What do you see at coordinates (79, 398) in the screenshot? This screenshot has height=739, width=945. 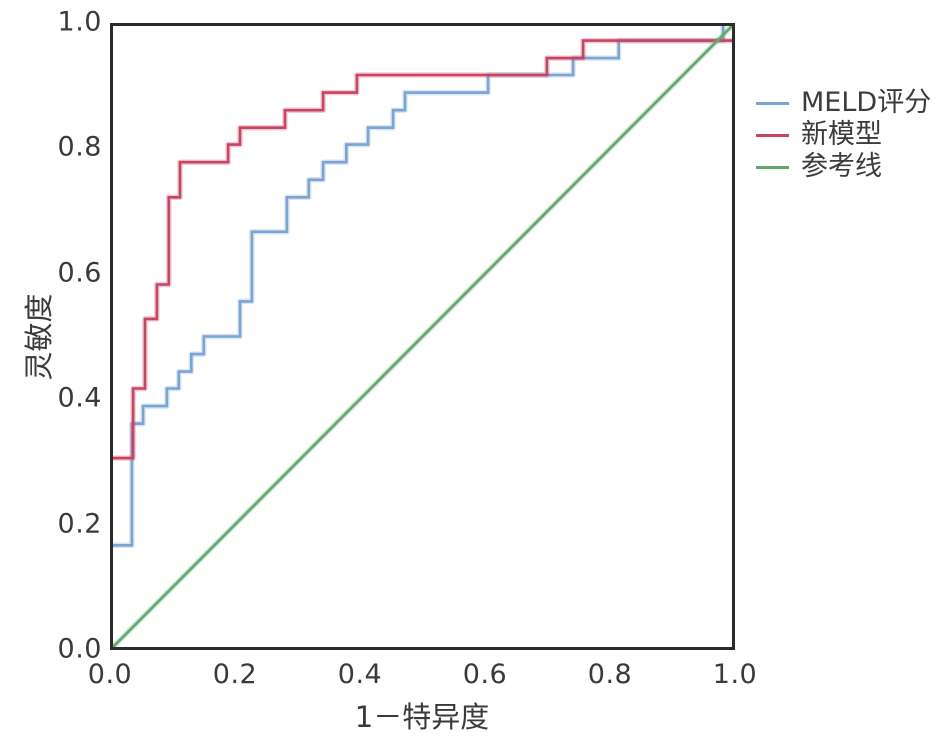 I see `y-tick-label-0.4: 0.4` at bounding box center [79, 398].